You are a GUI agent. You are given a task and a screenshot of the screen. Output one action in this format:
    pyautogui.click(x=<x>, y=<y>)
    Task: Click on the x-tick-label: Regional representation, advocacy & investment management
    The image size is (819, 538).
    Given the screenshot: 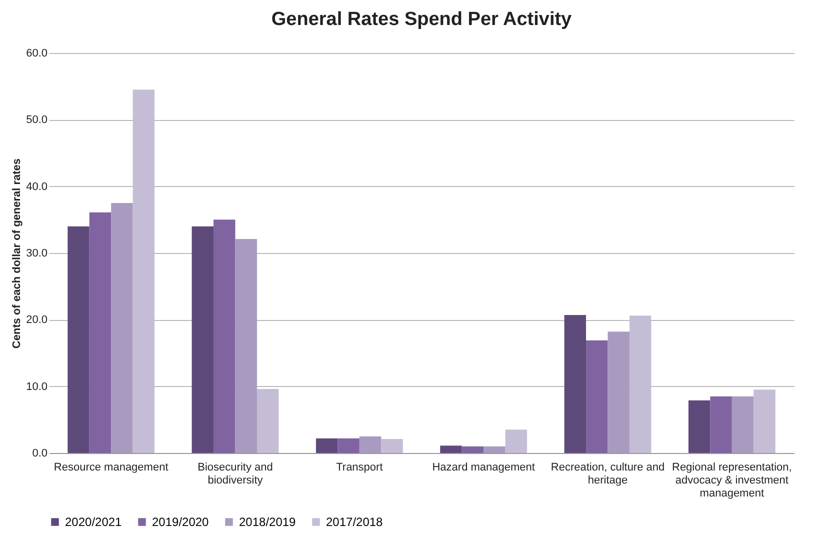 What is the action you would take?
    pyautogui.click(x=732, y=481)
    